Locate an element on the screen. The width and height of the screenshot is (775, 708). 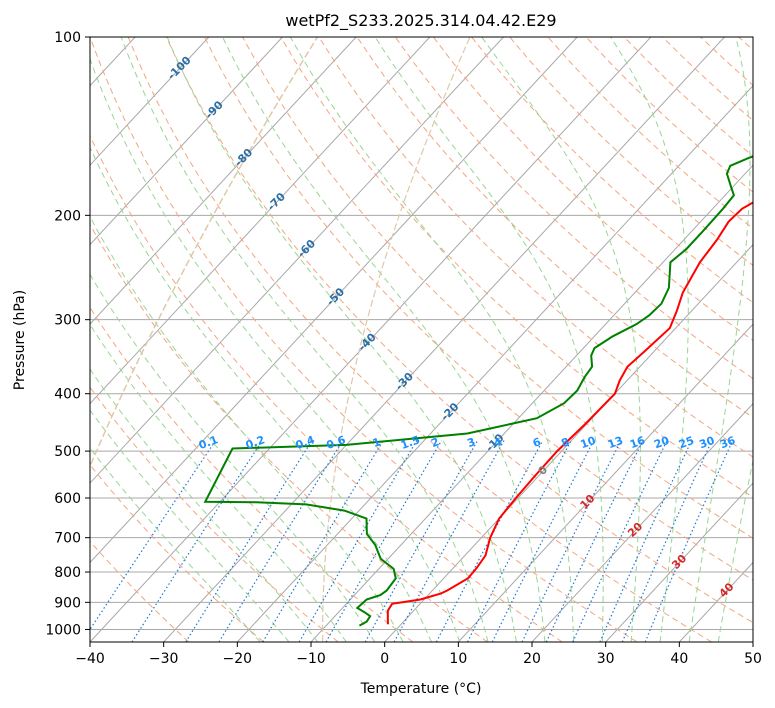
y-tick-label: 100 is located at coordinates (67, 38).